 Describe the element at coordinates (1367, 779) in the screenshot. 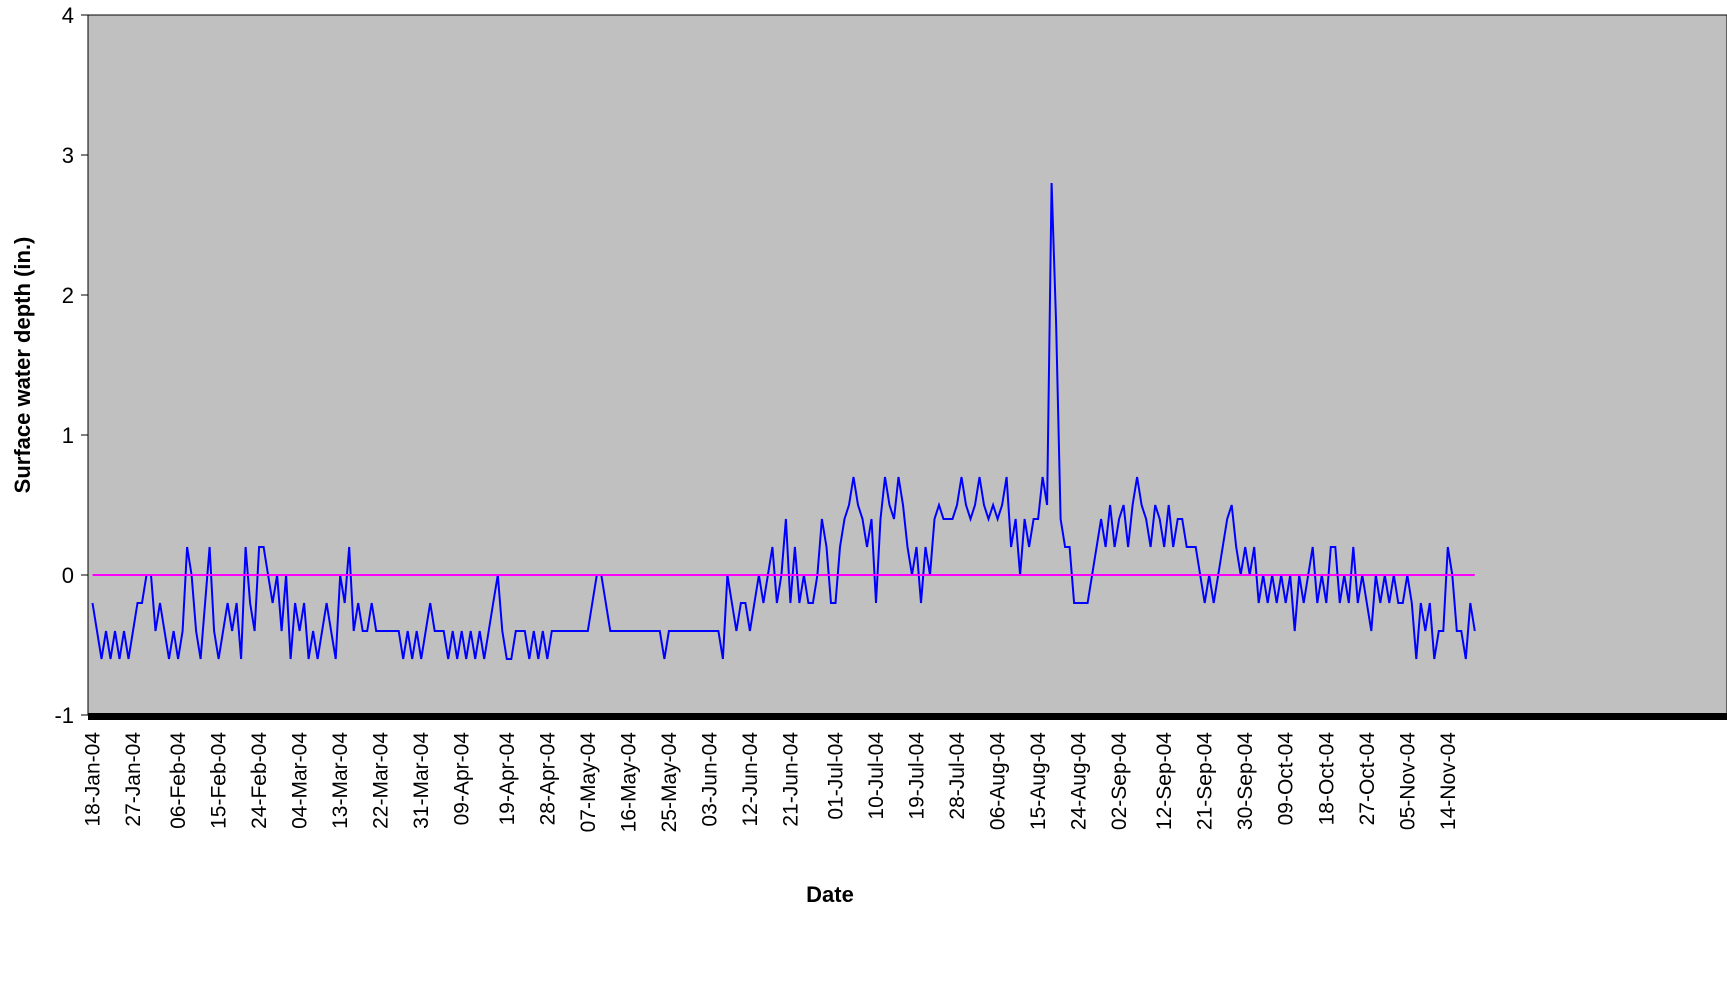

I see `x-tick-label: 27-Oct-04` at that location.